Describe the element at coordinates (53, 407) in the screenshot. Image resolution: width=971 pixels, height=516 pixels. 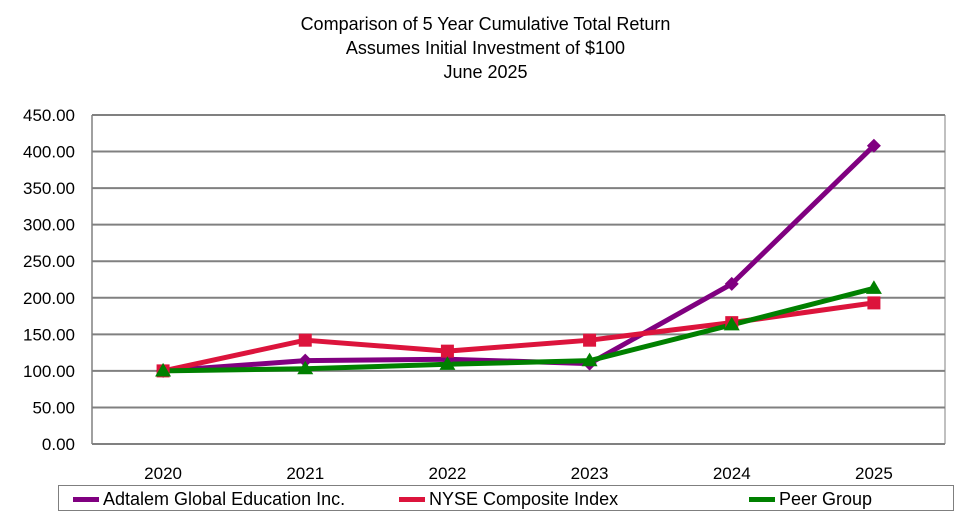
I see `y-tick-label-1: 50.00` at that location.